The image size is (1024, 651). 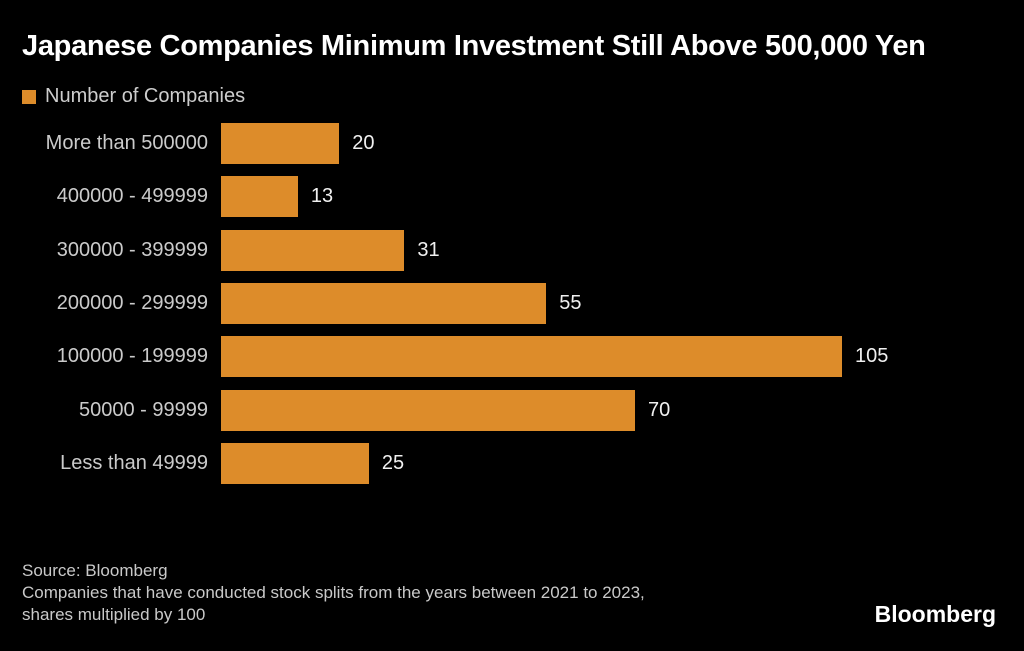 What do you see at coordinates (29, 97) in the screenshot?
I see `legend-swatch-icon` at bounding box center [29, 97].